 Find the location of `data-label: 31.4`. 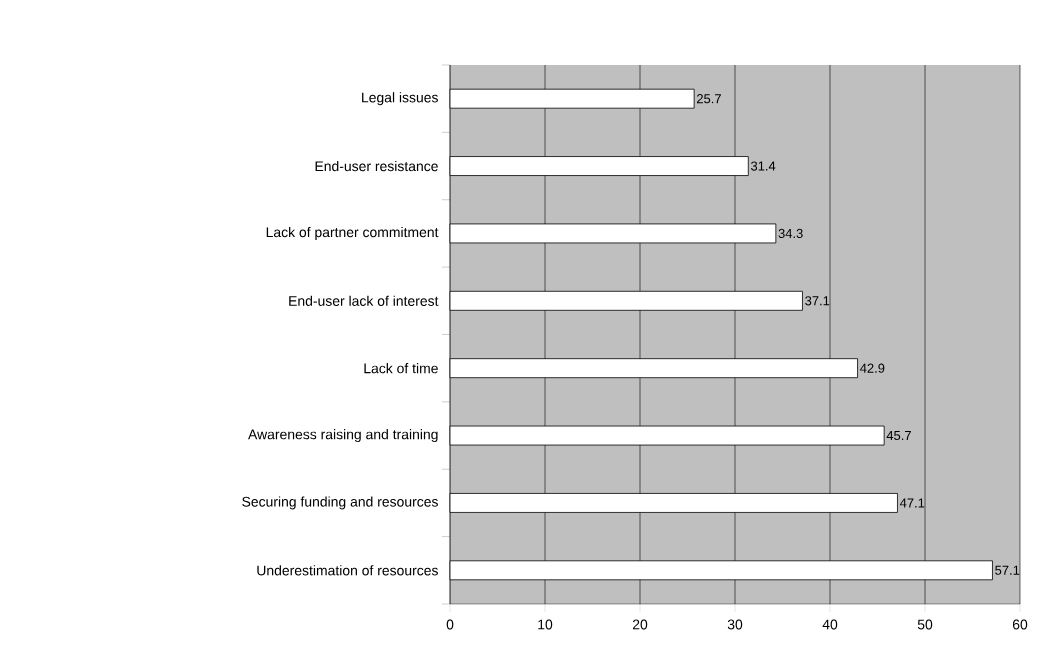

data-label: 31.4 is located at coordinates (763, 166).